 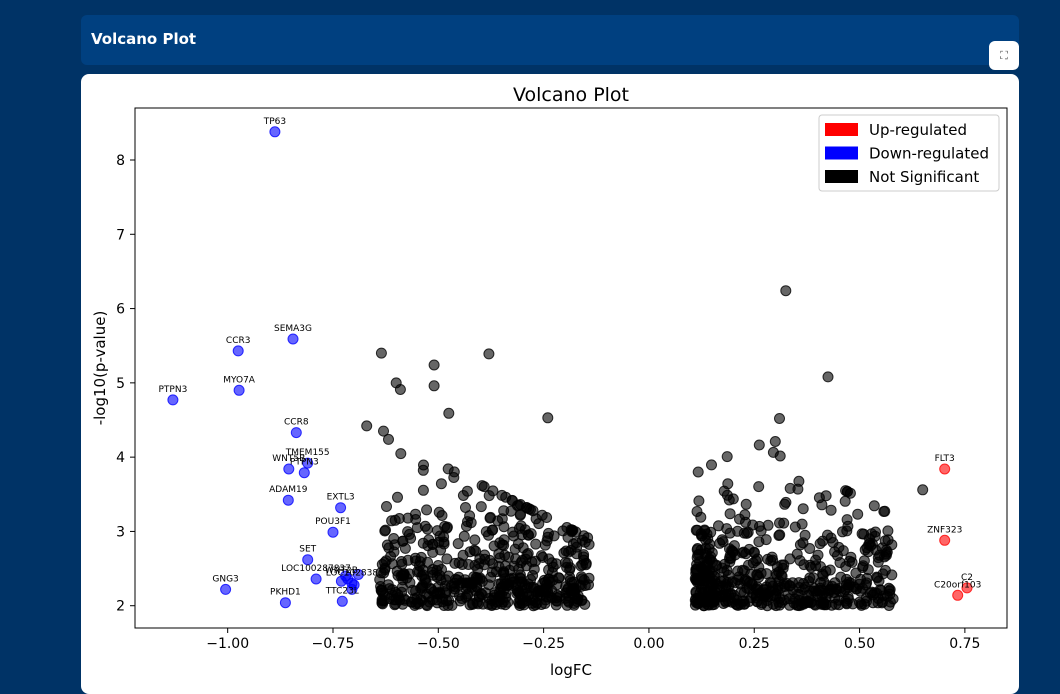 What do you see at coordinates (341, 498) in the screenshot?
I see `point-label: EXTL3` at bounding box center [341, 498].